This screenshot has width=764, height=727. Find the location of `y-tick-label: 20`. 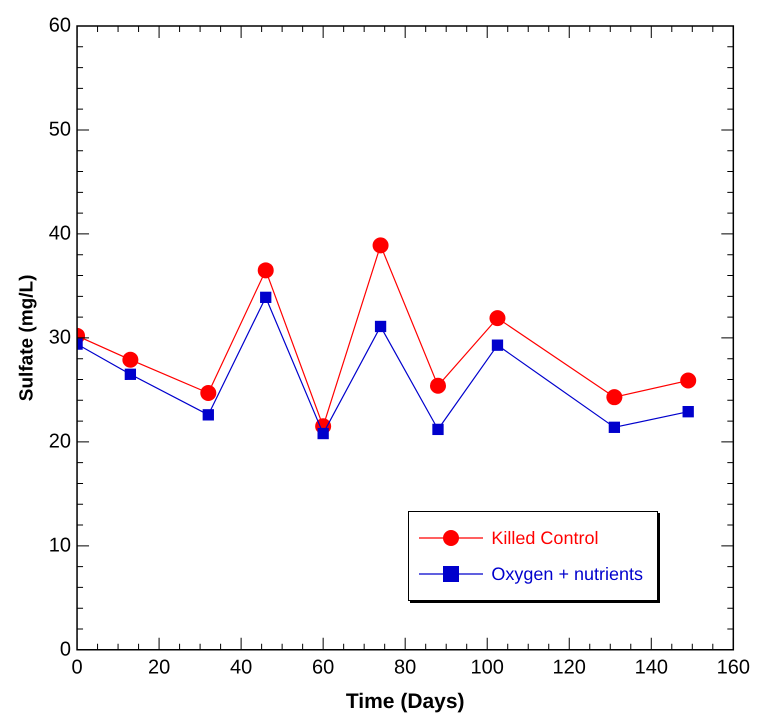

y-tick-label: 20 is located at coordinates (60, 441).